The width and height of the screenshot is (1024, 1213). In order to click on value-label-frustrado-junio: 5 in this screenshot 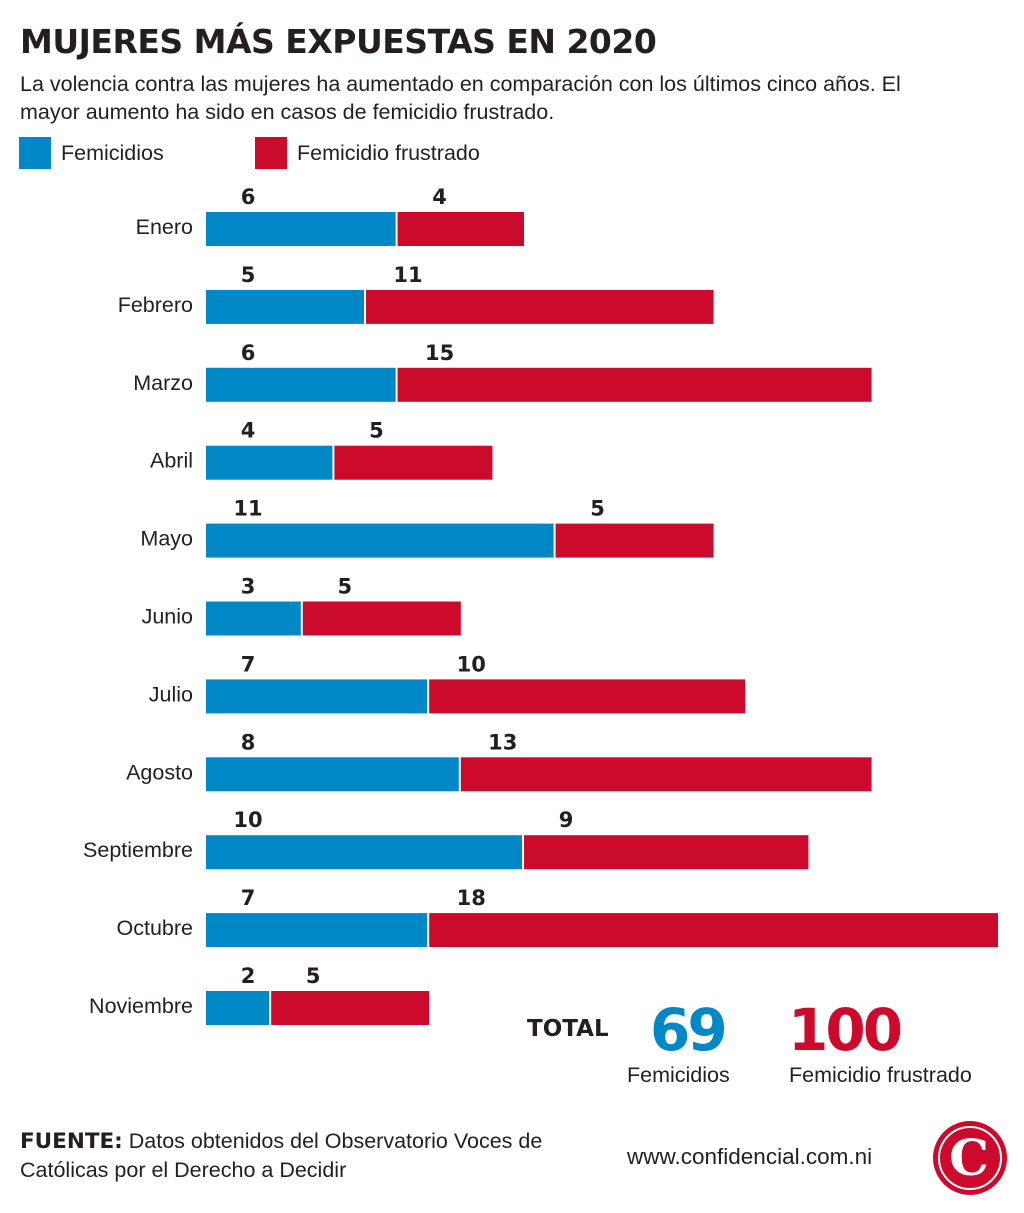, I will do `click(344, 587)`.